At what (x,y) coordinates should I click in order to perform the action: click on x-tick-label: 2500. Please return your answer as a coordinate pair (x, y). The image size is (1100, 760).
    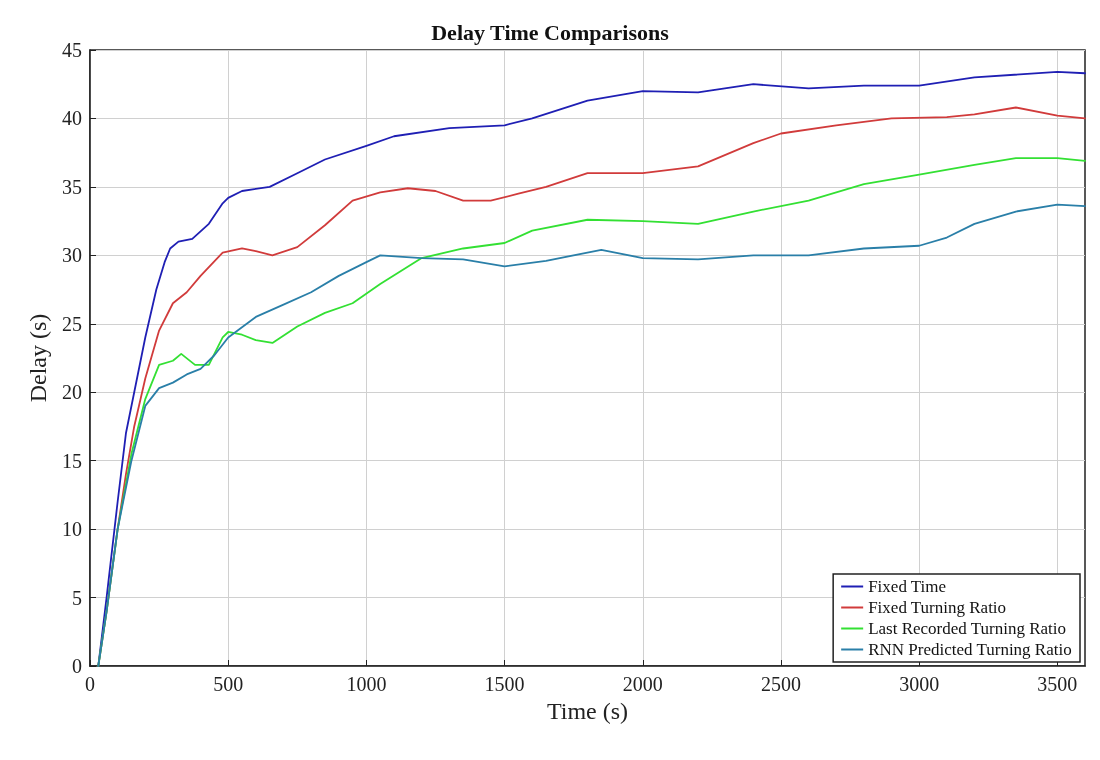
    Looking at the image, I should click on (780, 684).